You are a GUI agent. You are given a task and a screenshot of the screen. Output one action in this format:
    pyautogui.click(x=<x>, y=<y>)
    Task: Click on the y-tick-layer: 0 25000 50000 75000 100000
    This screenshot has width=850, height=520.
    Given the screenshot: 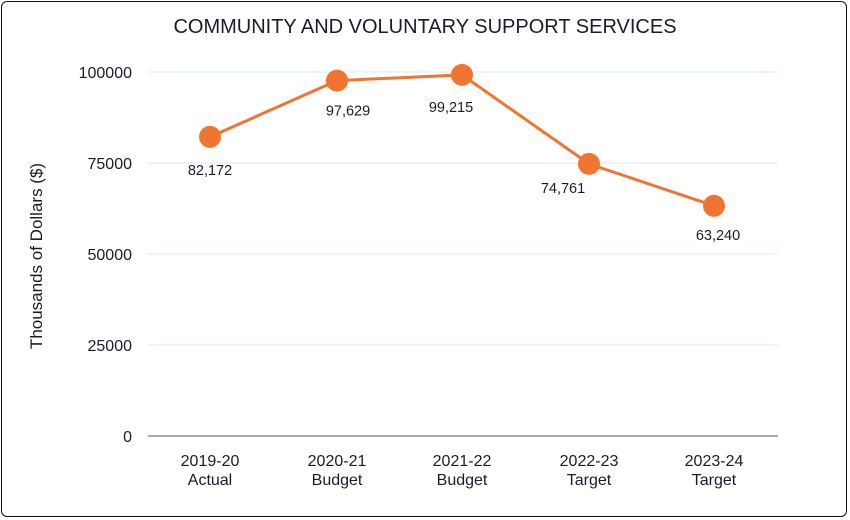 What is the action you would take?
    pyautogui.click(x=105, y=255)
    